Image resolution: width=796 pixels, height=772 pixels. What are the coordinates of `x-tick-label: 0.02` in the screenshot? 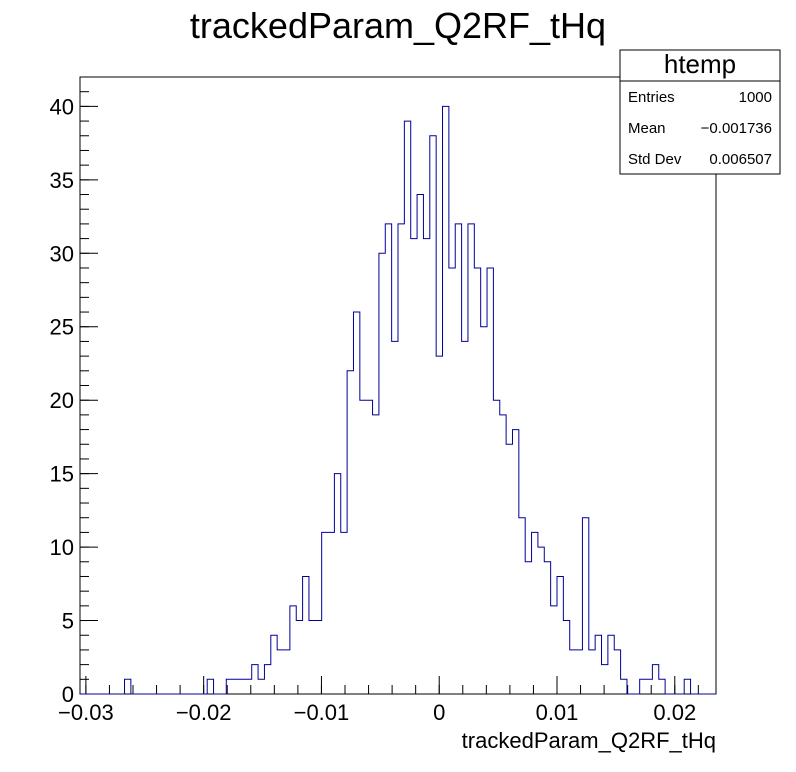 It's located at (674, 712).